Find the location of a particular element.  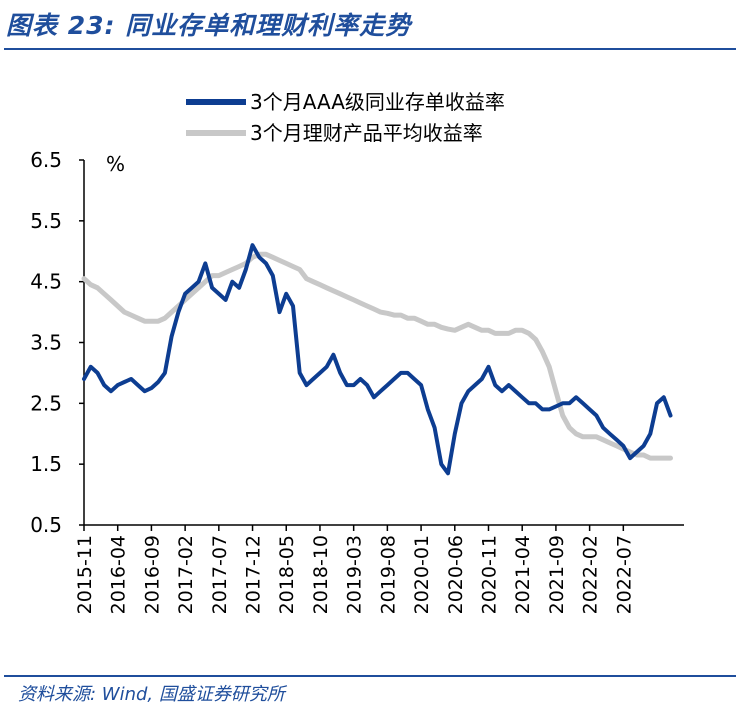

y-tick-label: 2.5 is located at coordinates (46, 403).